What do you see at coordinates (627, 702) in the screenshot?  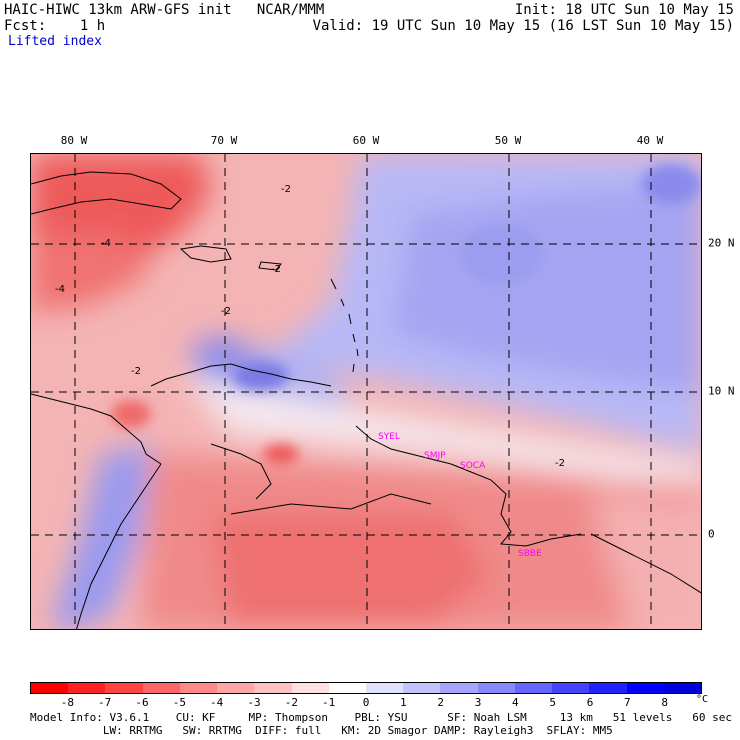 I see `colorbar-tick-label: 7` at bounding box center [627, 702].